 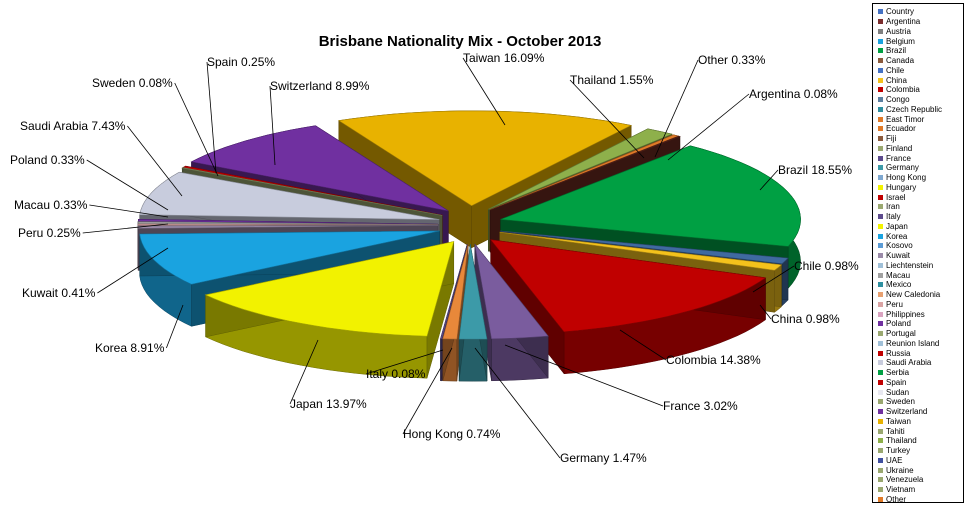 I want to click on legend-item-austria: Austria, so click(x=920, y=32).